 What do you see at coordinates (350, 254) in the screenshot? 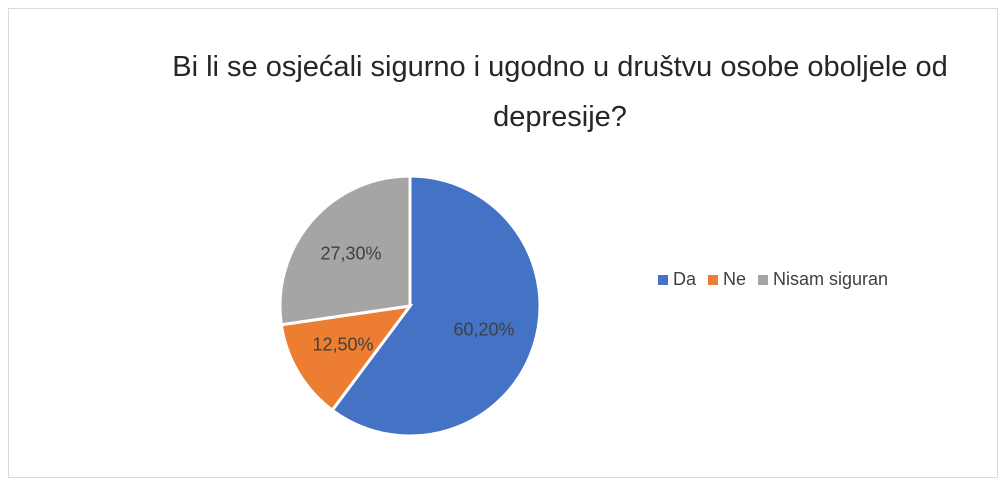
I see `data-label: 27,30%` at bounding box center [350, 254].